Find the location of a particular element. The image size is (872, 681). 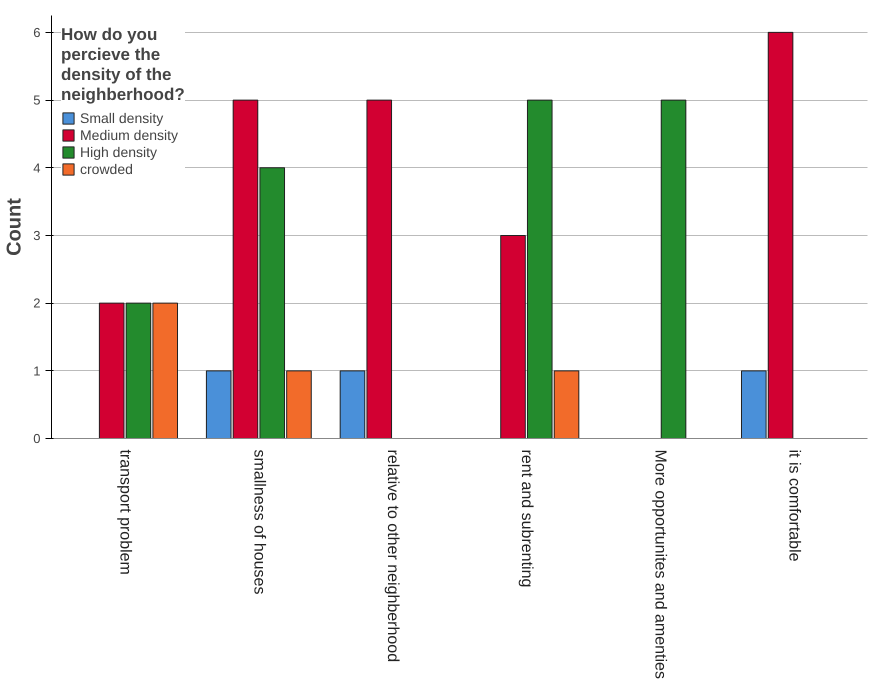

y-tick-label: 0 is located at coordinates (37, 438).